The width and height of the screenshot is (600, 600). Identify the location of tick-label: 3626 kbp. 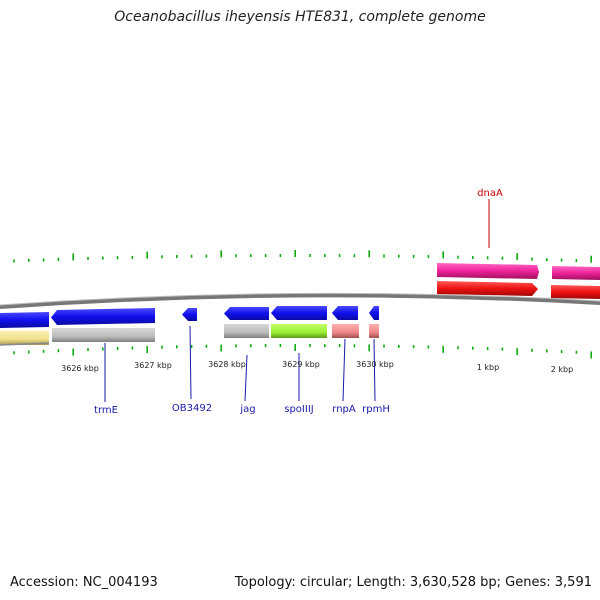
(80, 368).